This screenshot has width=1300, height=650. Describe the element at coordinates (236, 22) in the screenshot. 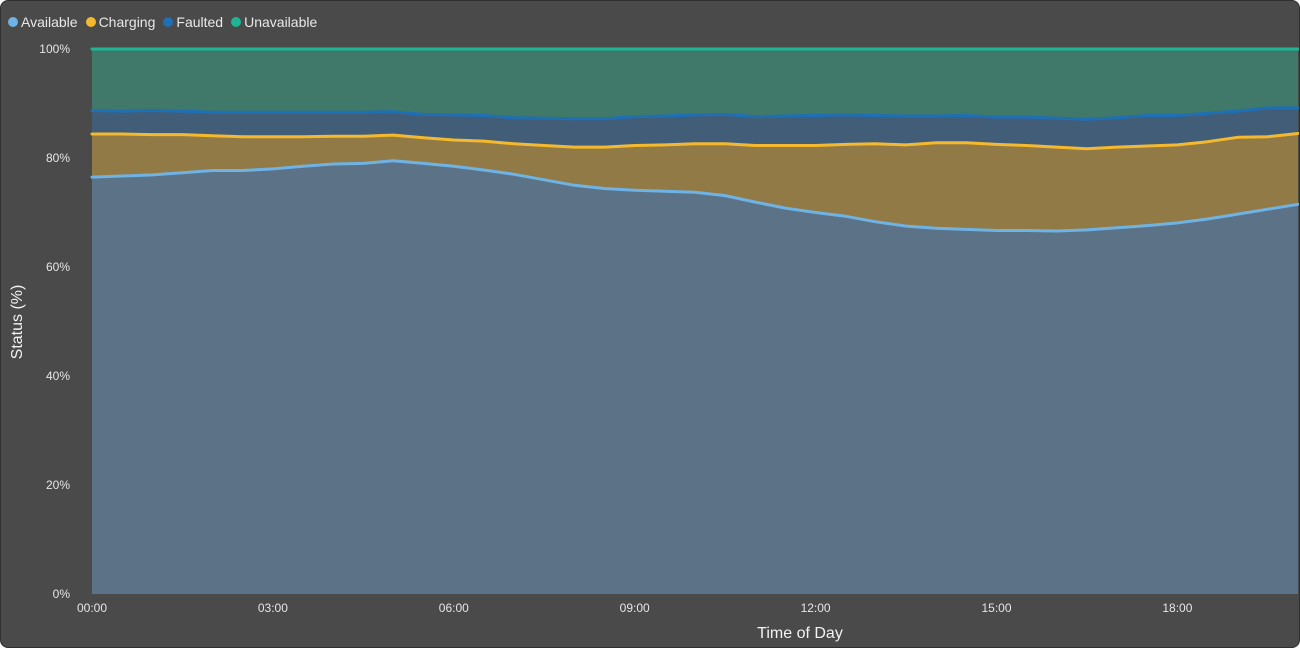

I see `legend-swatch-unavailable` at that location.